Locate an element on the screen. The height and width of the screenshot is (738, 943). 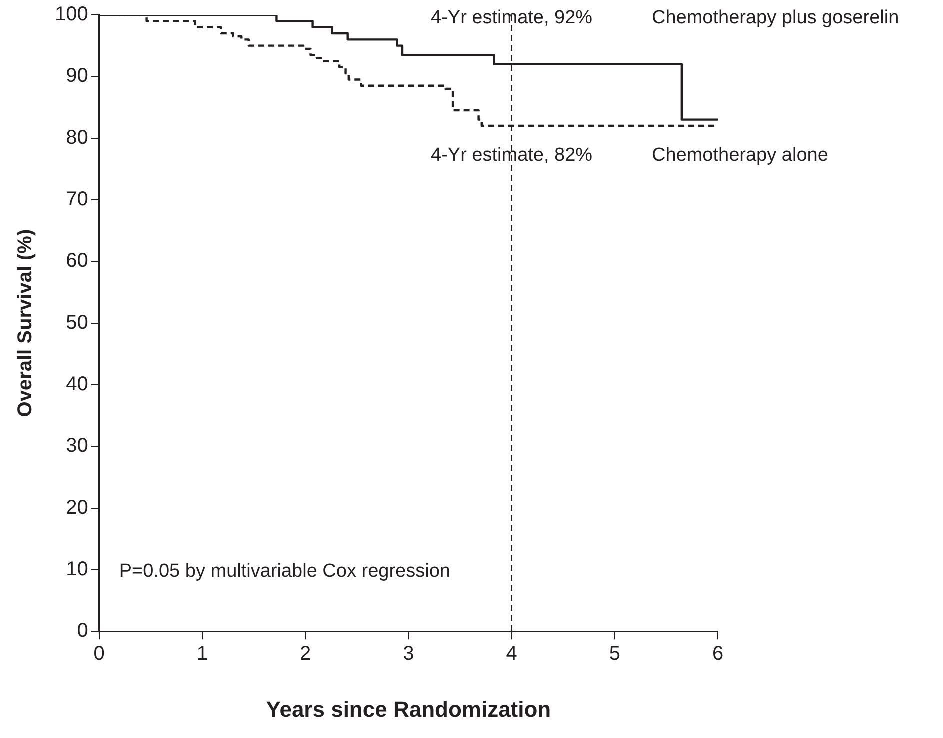
x-tick-label: 6 is located at coordinates (718, 654).